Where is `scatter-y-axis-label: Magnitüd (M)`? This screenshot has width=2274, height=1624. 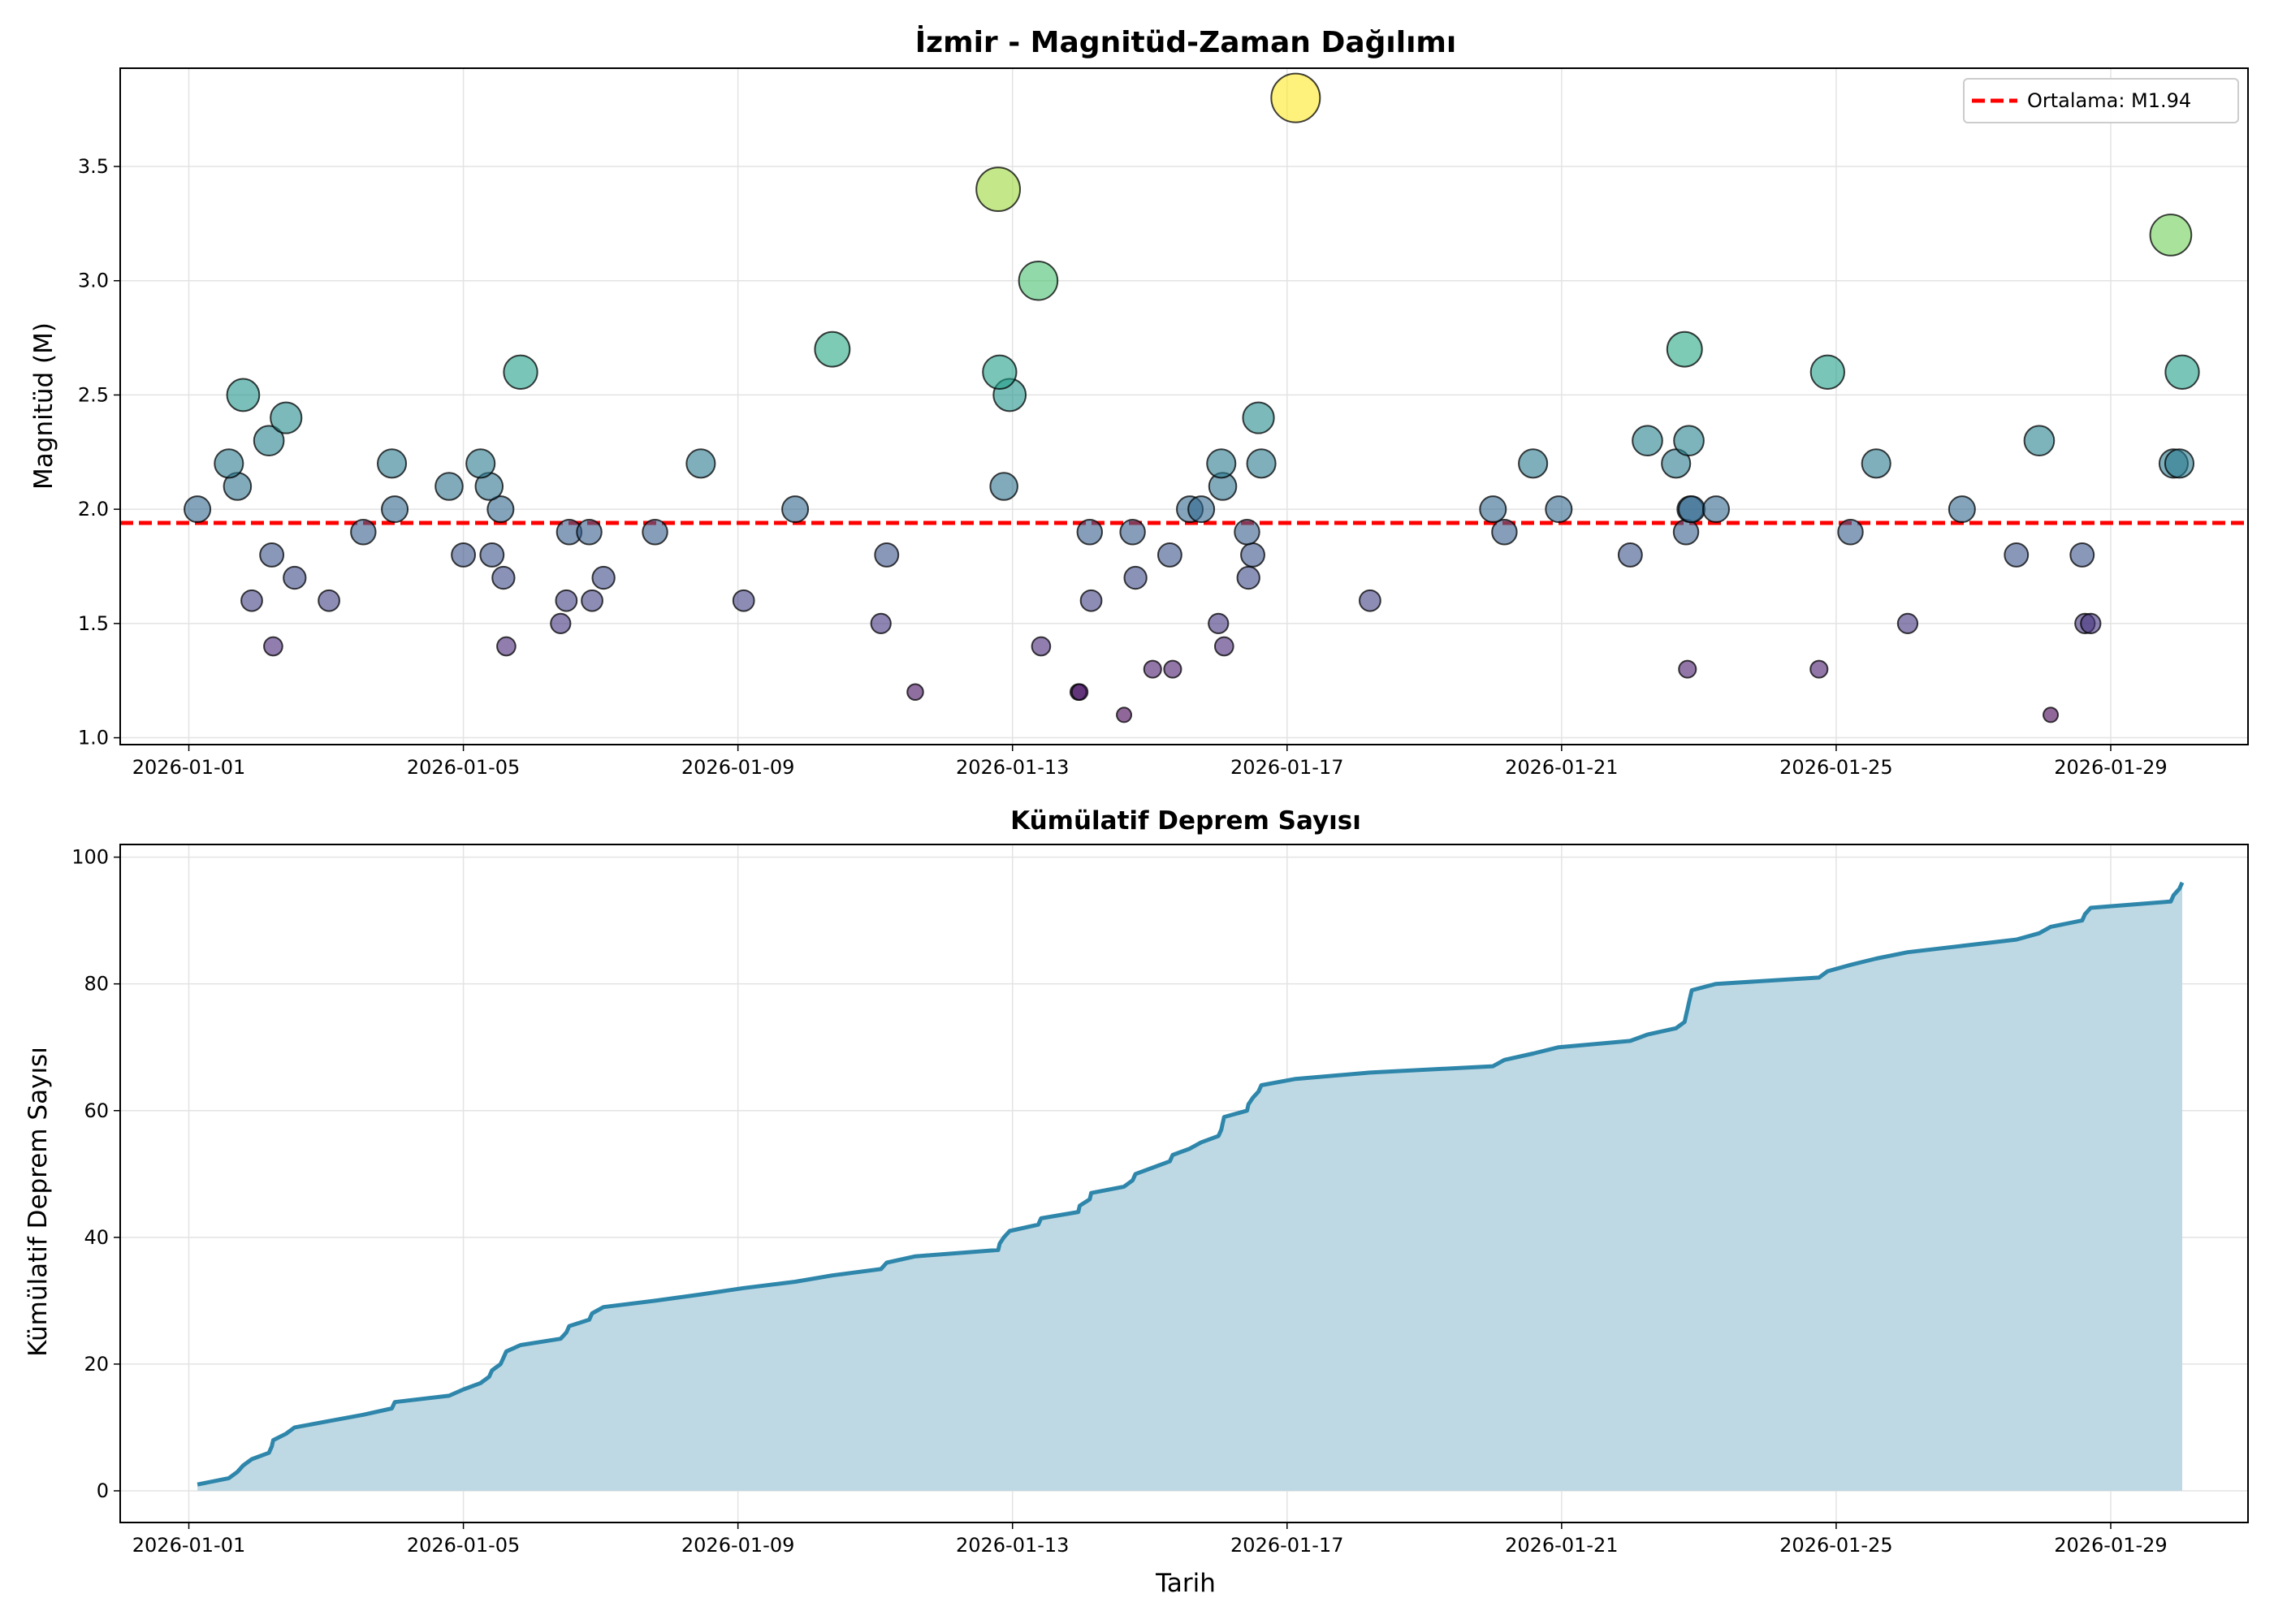 scatter-y-axis-label: Magnitüd (M) is located at coordinates (43, 406).